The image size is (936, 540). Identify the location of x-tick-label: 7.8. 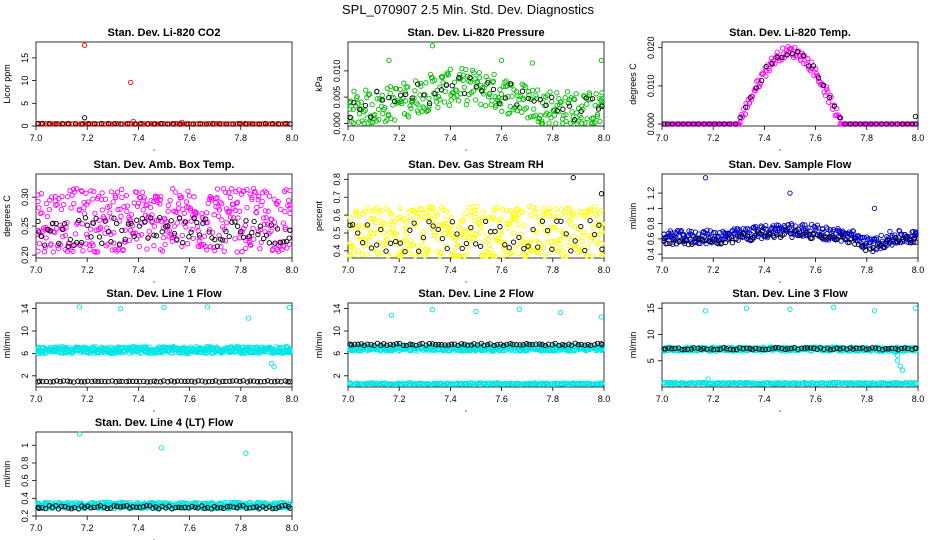
(867, 138).